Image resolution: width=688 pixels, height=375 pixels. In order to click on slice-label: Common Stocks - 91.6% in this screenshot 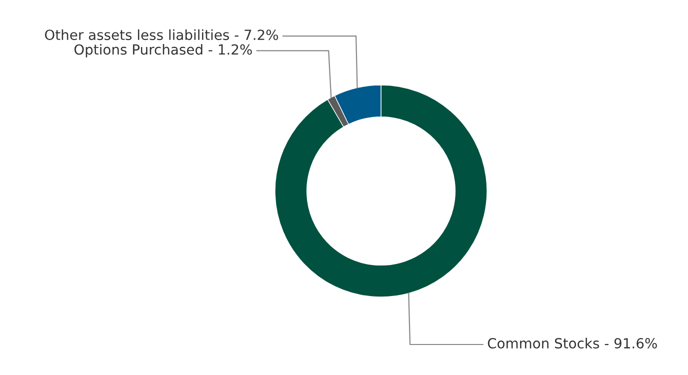, I will do `click(572, 343)`.